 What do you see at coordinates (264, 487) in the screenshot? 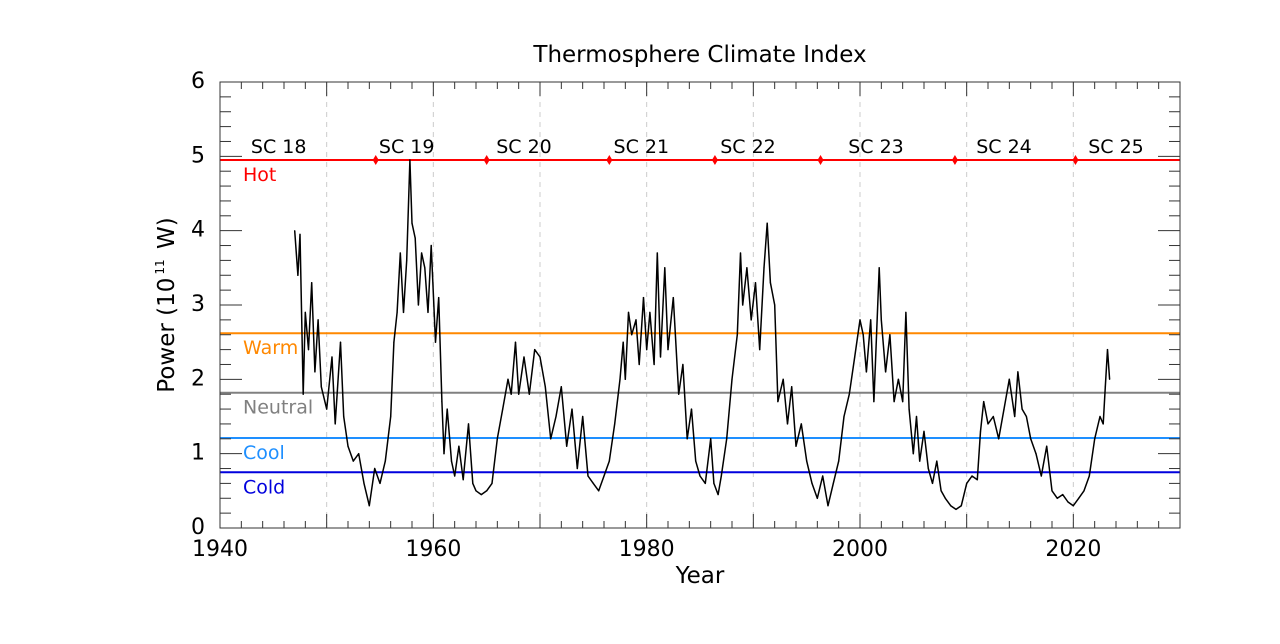
I see `level-label-cold: Cold` at bounding box center [264, 487].